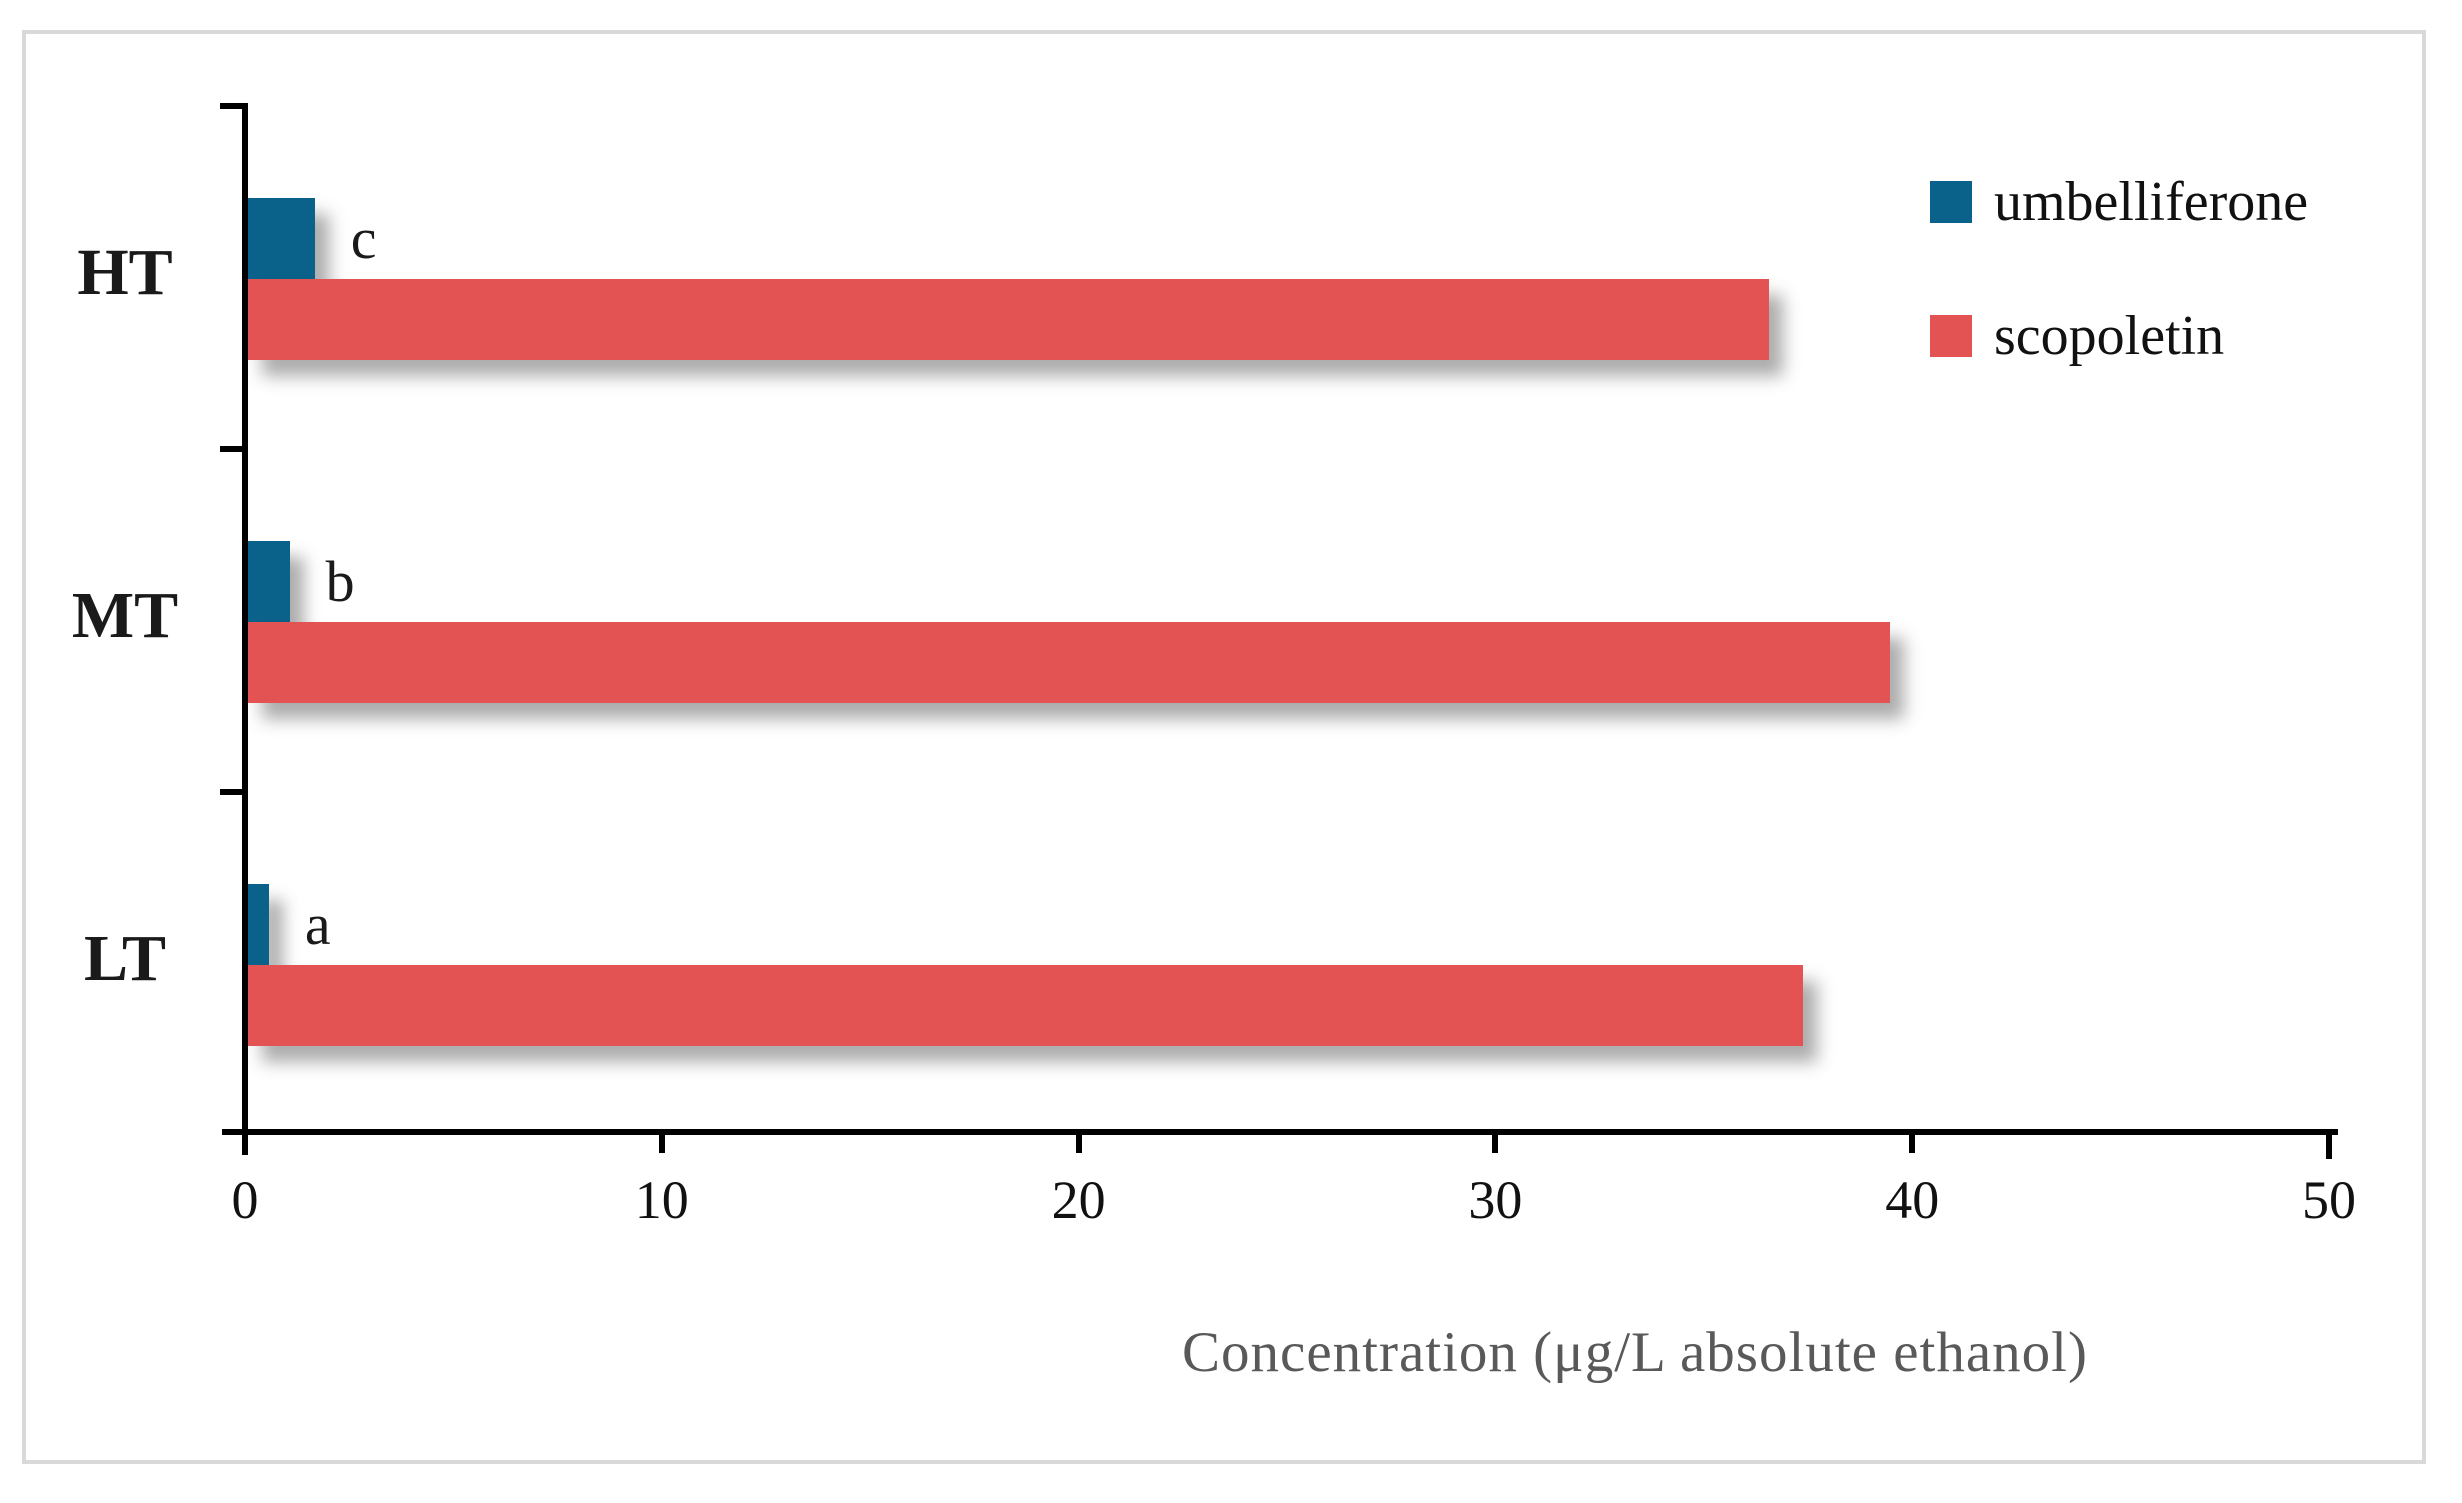 This screenshot has width=2462, height=1503. Describe the element at coordinates (1912, 1200) in the screenshot. I see `x-tick-label-40: 40` at that location.